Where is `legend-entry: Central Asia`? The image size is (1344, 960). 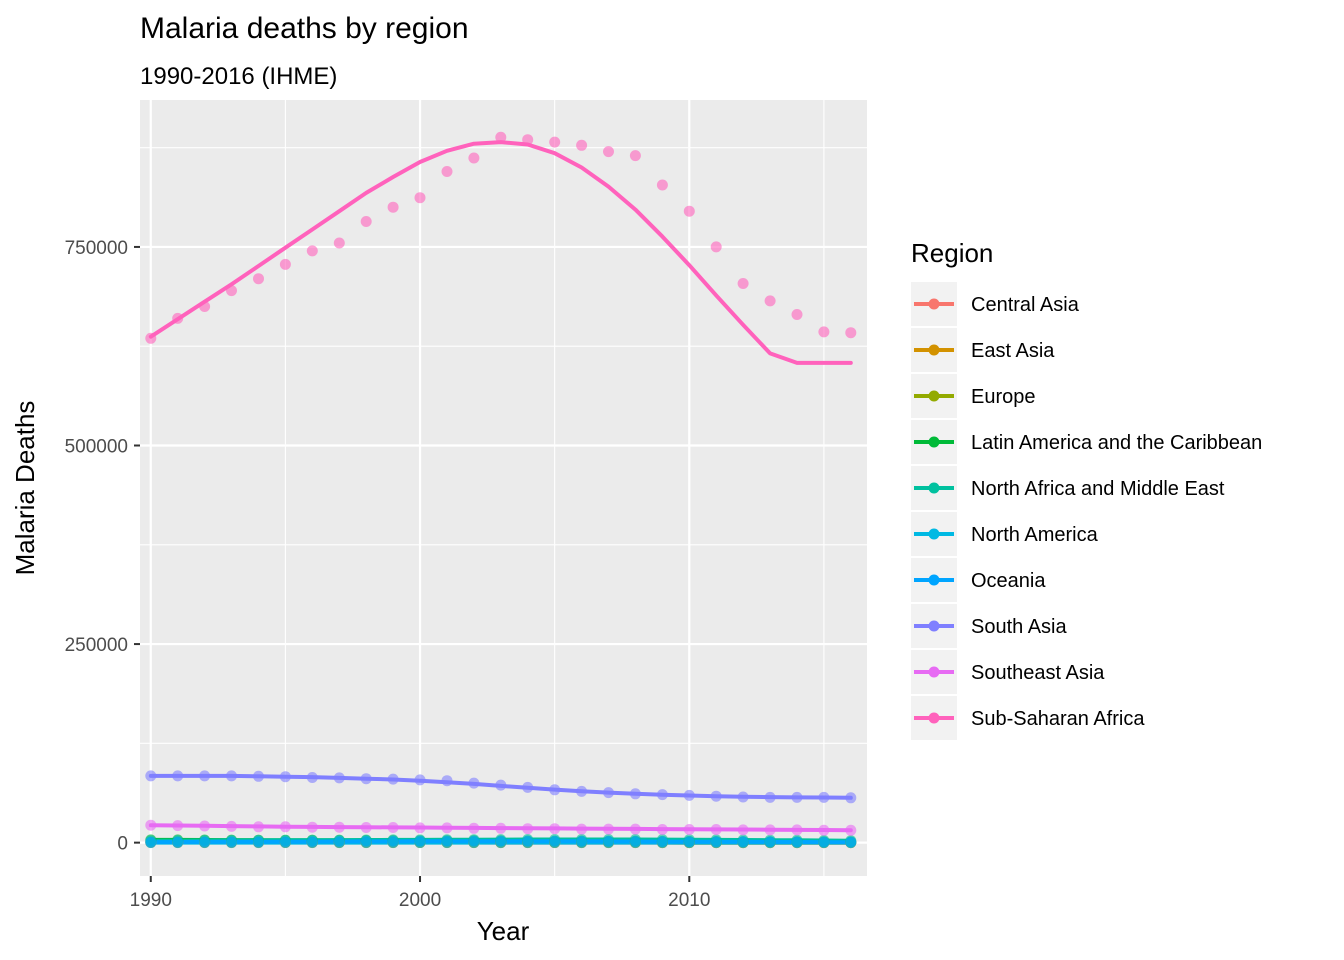 legend-entry: Central Asia is located at coordinates (995, 304).